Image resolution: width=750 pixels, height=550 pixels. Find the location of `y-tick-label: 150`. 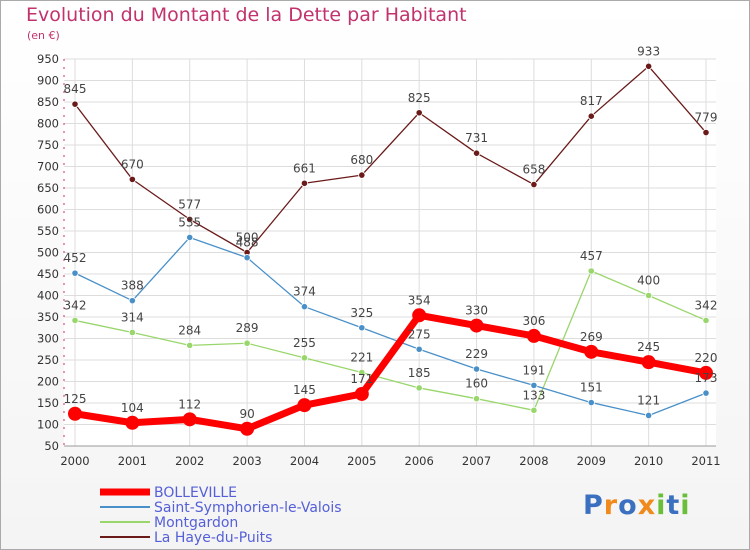

y-tick-label: 150 is located at coordinates (48, 403).